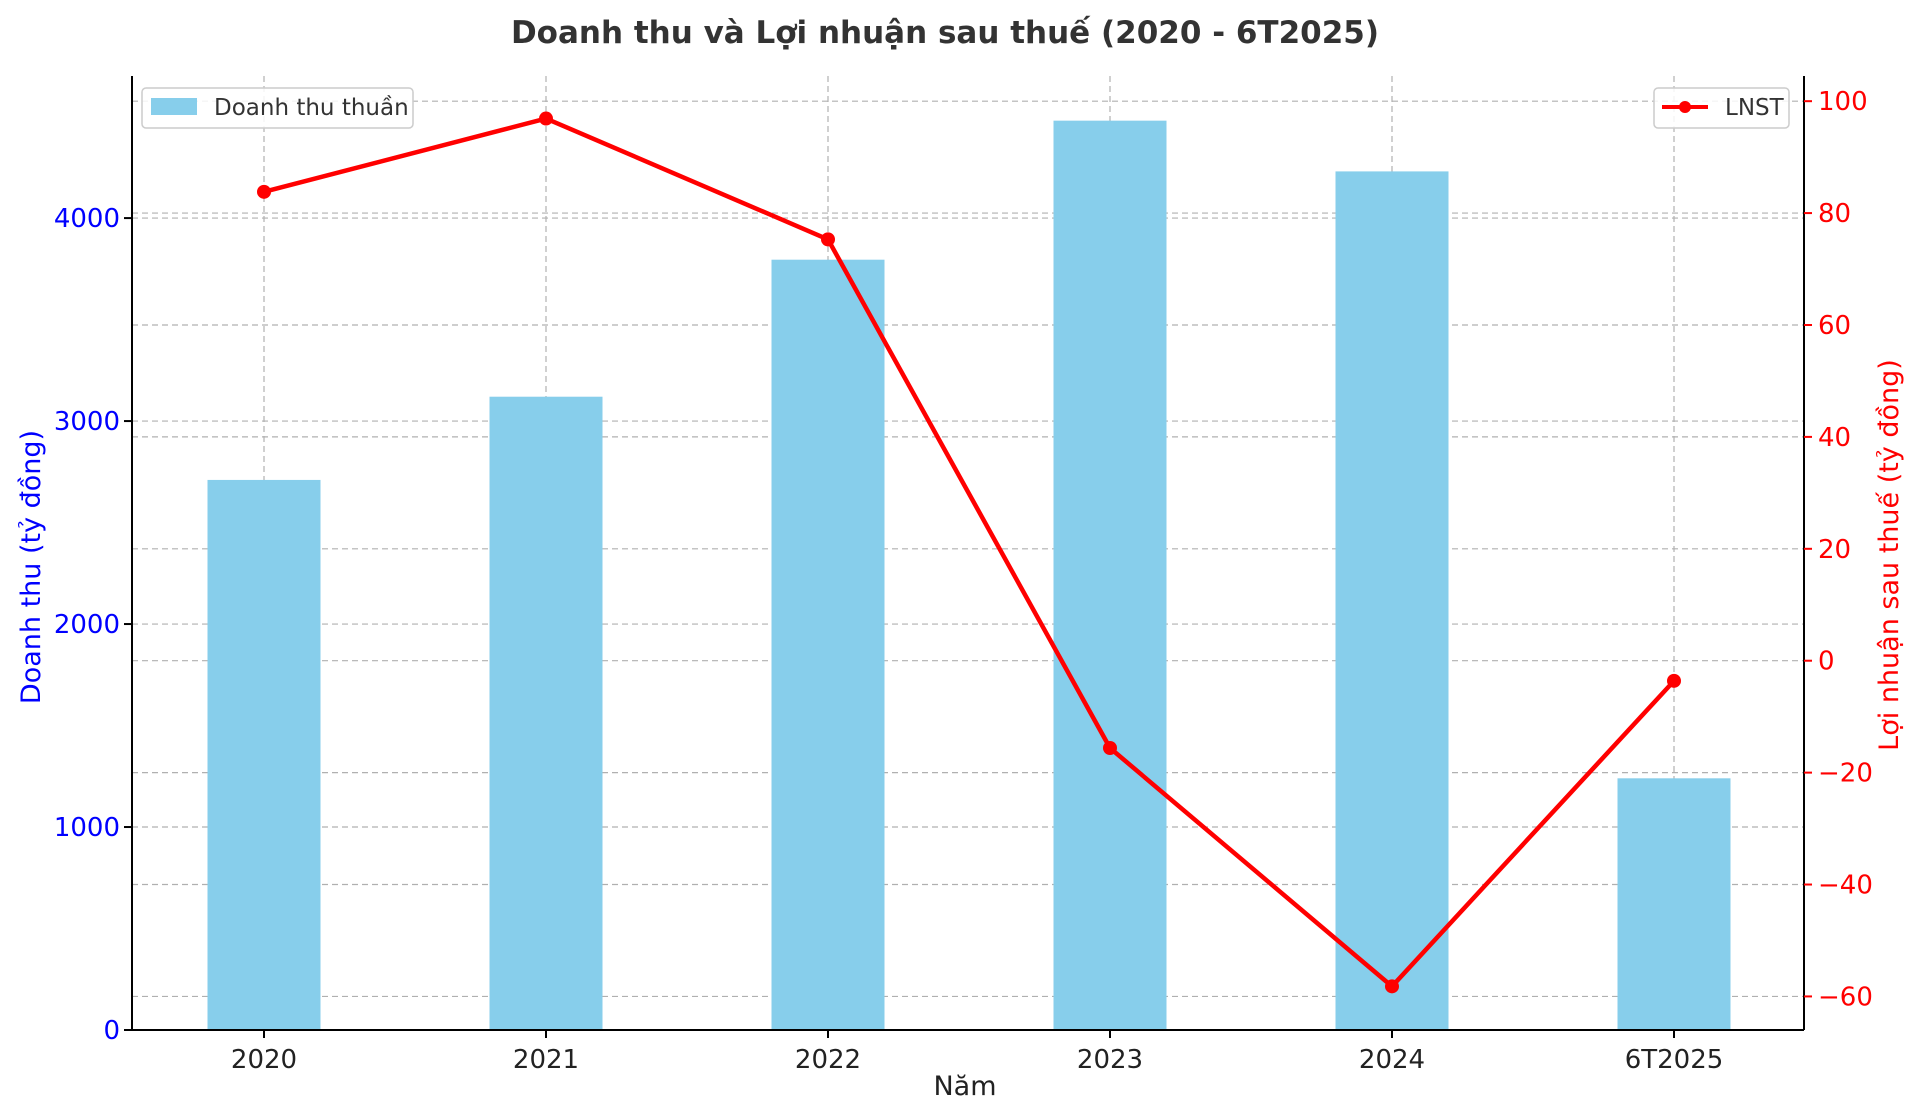  What do you see at coordinates (1834, 438) in the screenshot?
I see `right-axis-tick-label: 40` at bounding box center [1834, 438].